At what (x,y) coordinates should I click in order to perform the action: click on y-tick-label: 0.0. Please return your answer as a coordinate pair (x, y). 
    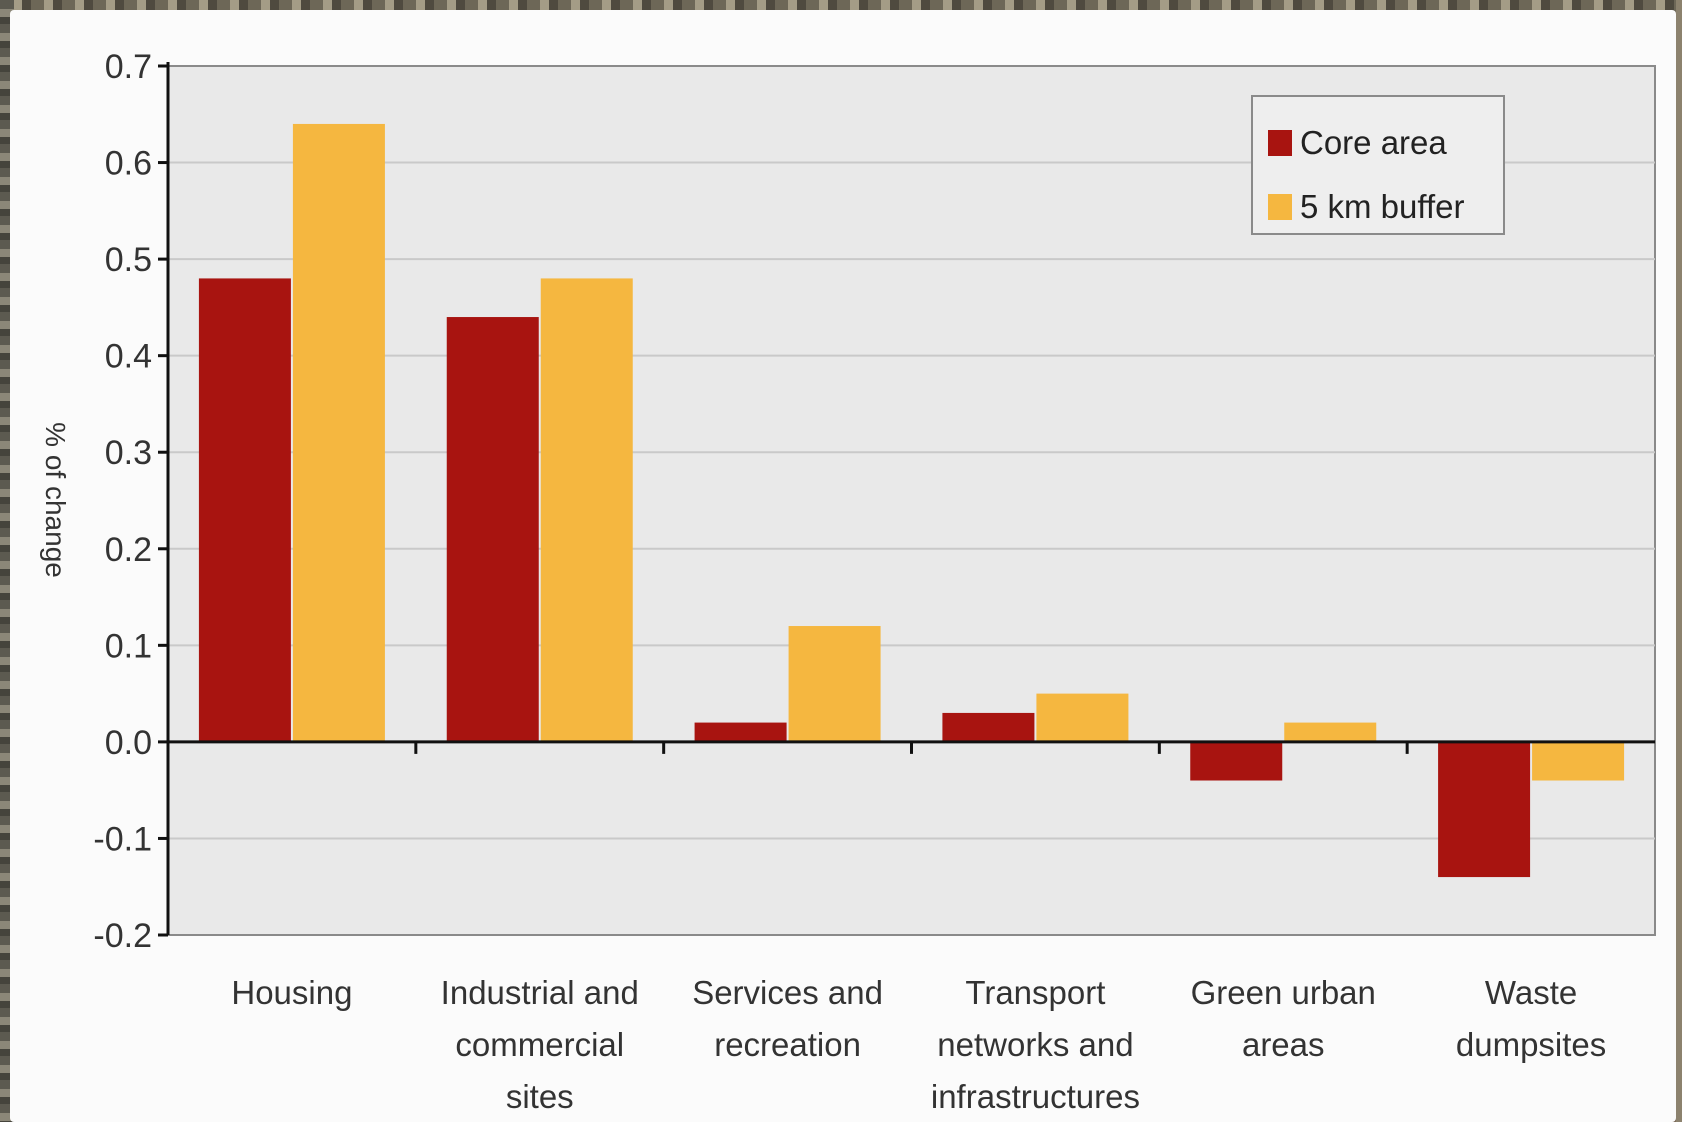
    Looking at the image, I should click on (128, 743).